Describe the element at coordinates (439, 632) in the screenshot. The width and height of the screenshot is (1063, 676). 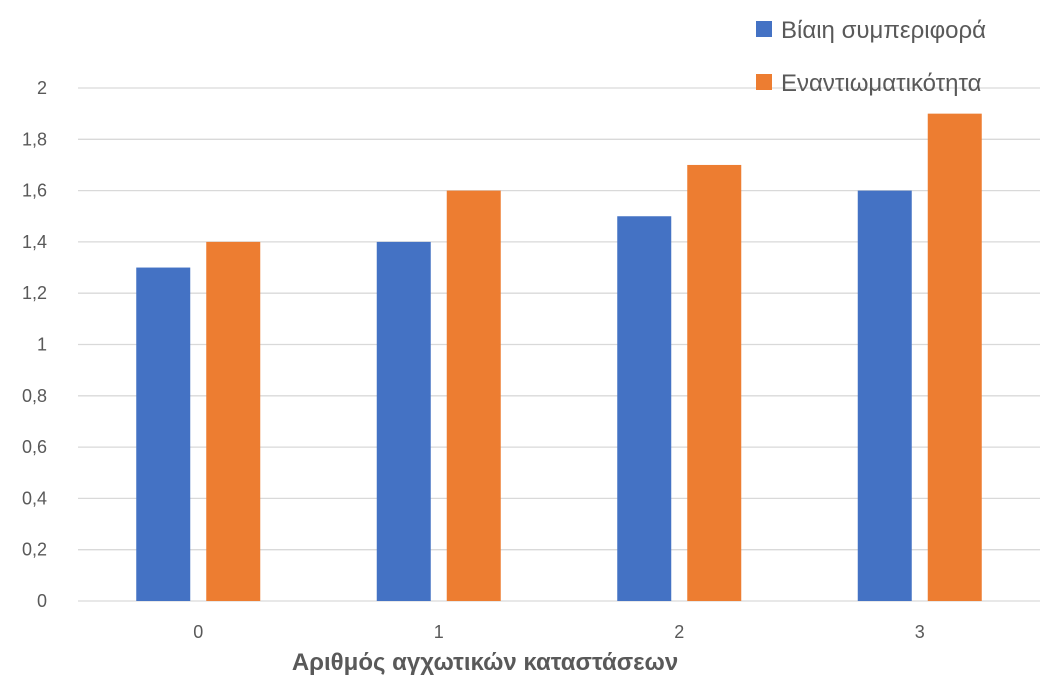
I see `x-tick-label: 1` at that location.